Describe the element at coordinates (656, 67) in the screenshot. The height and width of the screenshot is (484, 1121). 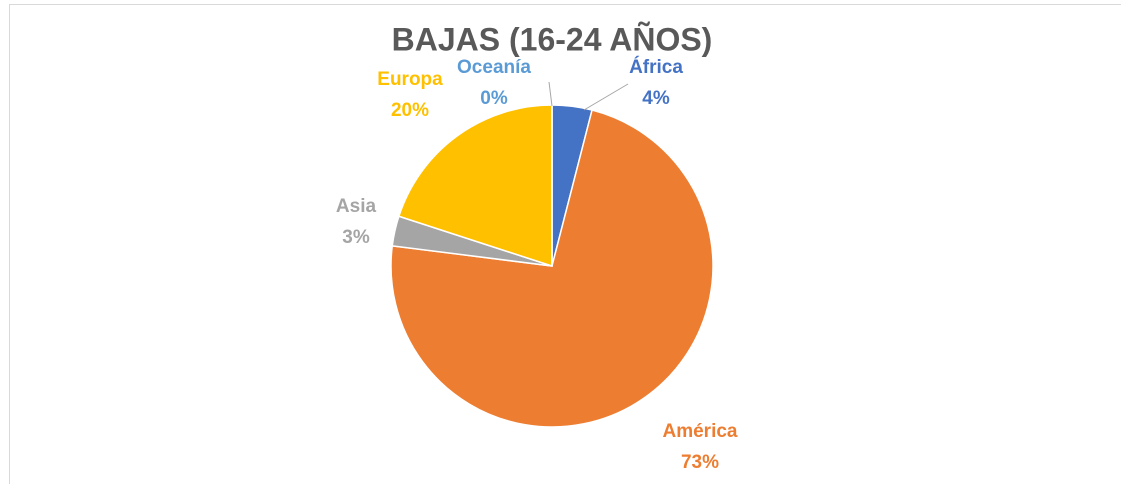
I see `data-label-name: África` at that location.